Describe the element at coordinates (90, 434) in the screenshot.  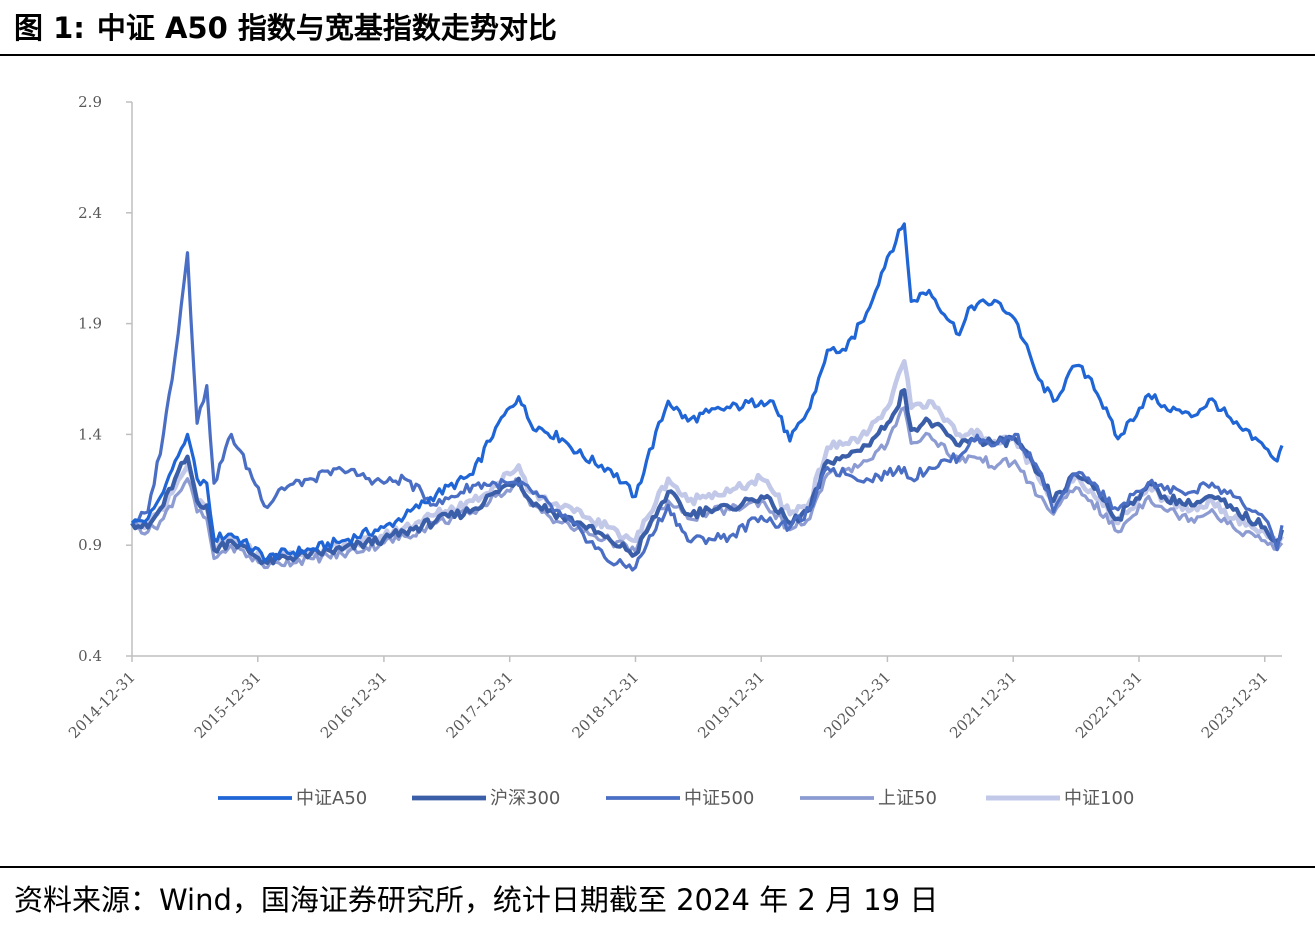
I see `y-tick-label: 1.4` at that location.